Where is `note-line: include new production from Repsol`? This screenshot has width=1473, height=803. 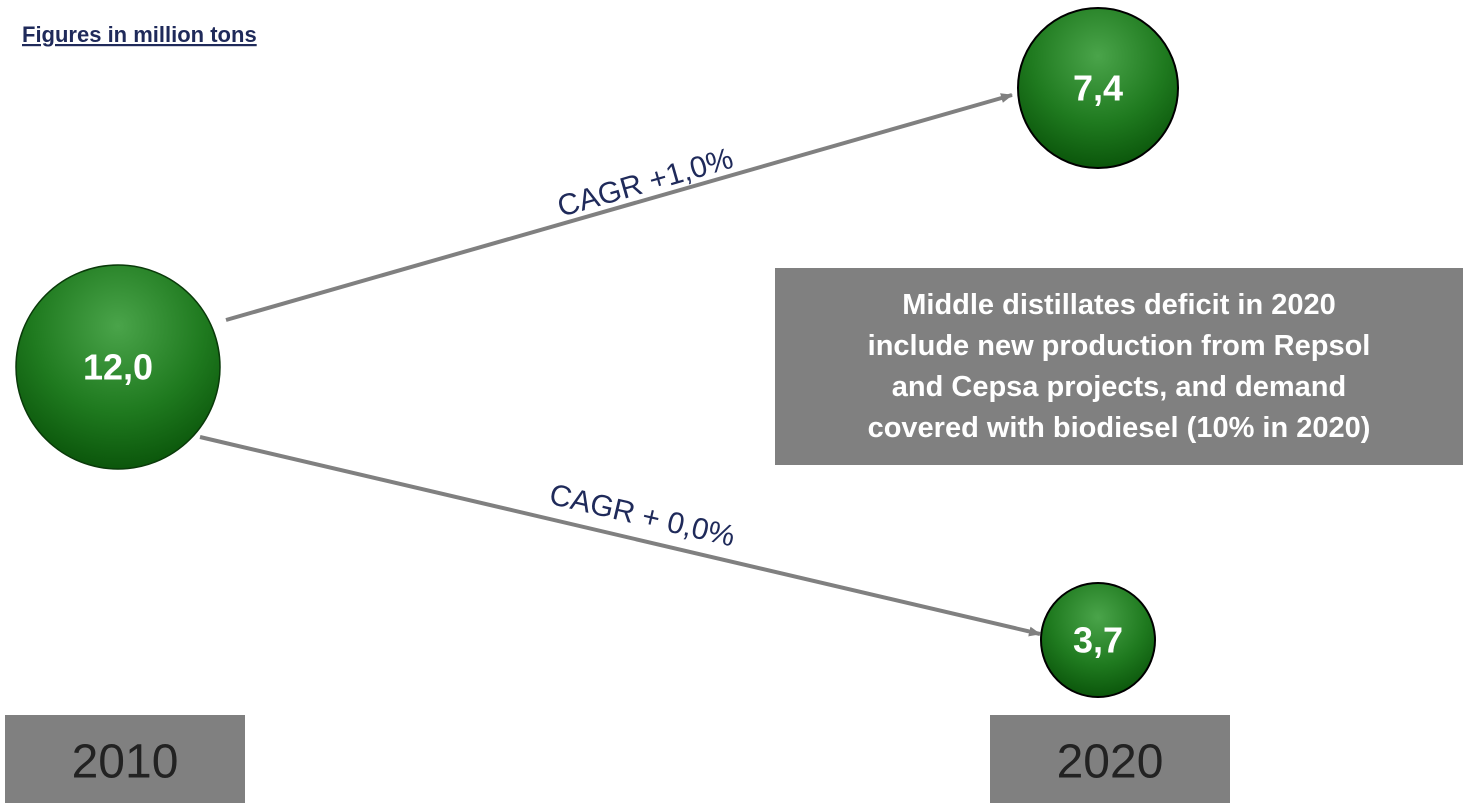
note-line: include new production from Repsol is located at coordinates (1119, 346).